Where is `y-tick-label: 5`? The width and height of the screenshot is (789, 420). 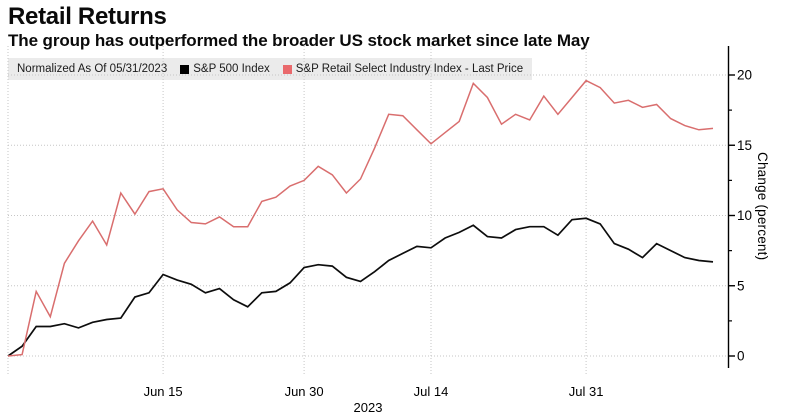 y-tick-label: 5 is located at coordinates (741, 285).